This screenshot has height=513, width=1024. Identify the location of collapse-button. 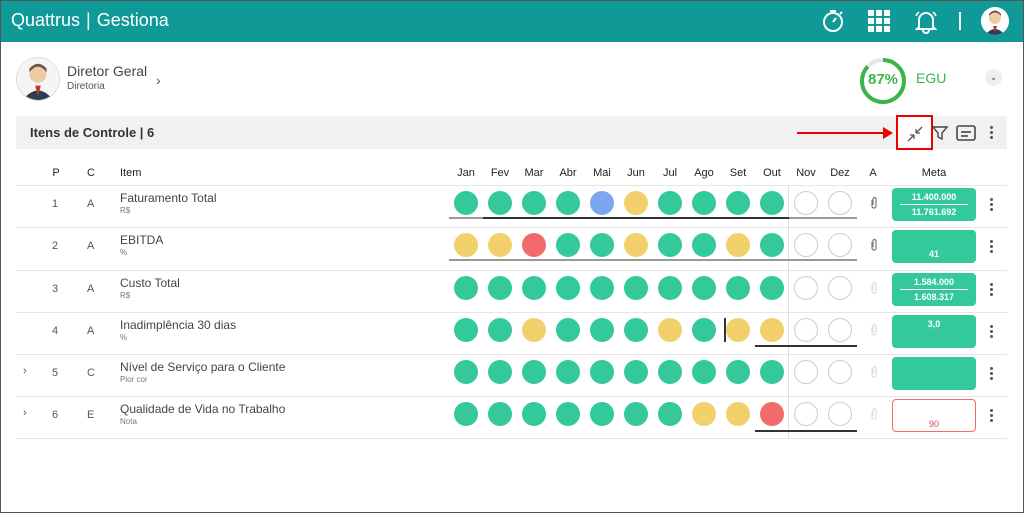
(914, 132).